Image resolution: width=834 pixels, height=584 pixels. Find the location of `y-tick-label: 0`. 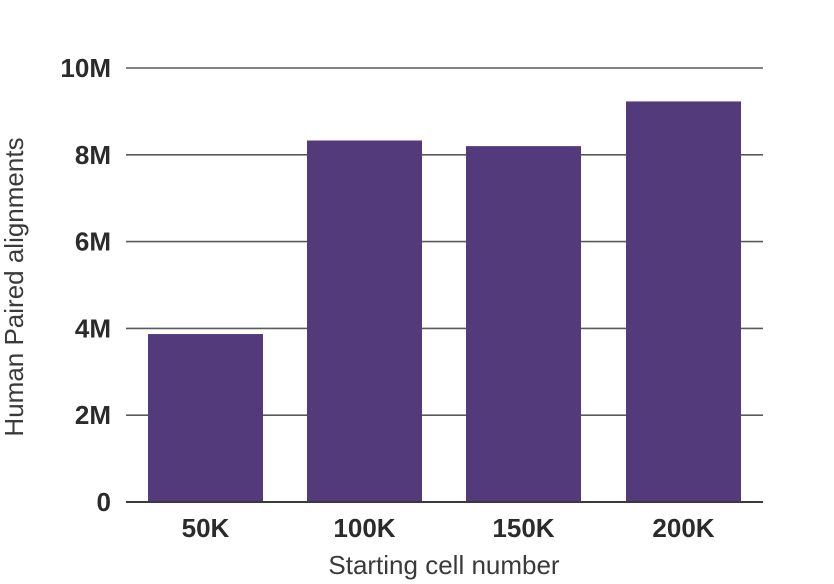

y-tick-label: 0 is located at coordinates (104, 502).